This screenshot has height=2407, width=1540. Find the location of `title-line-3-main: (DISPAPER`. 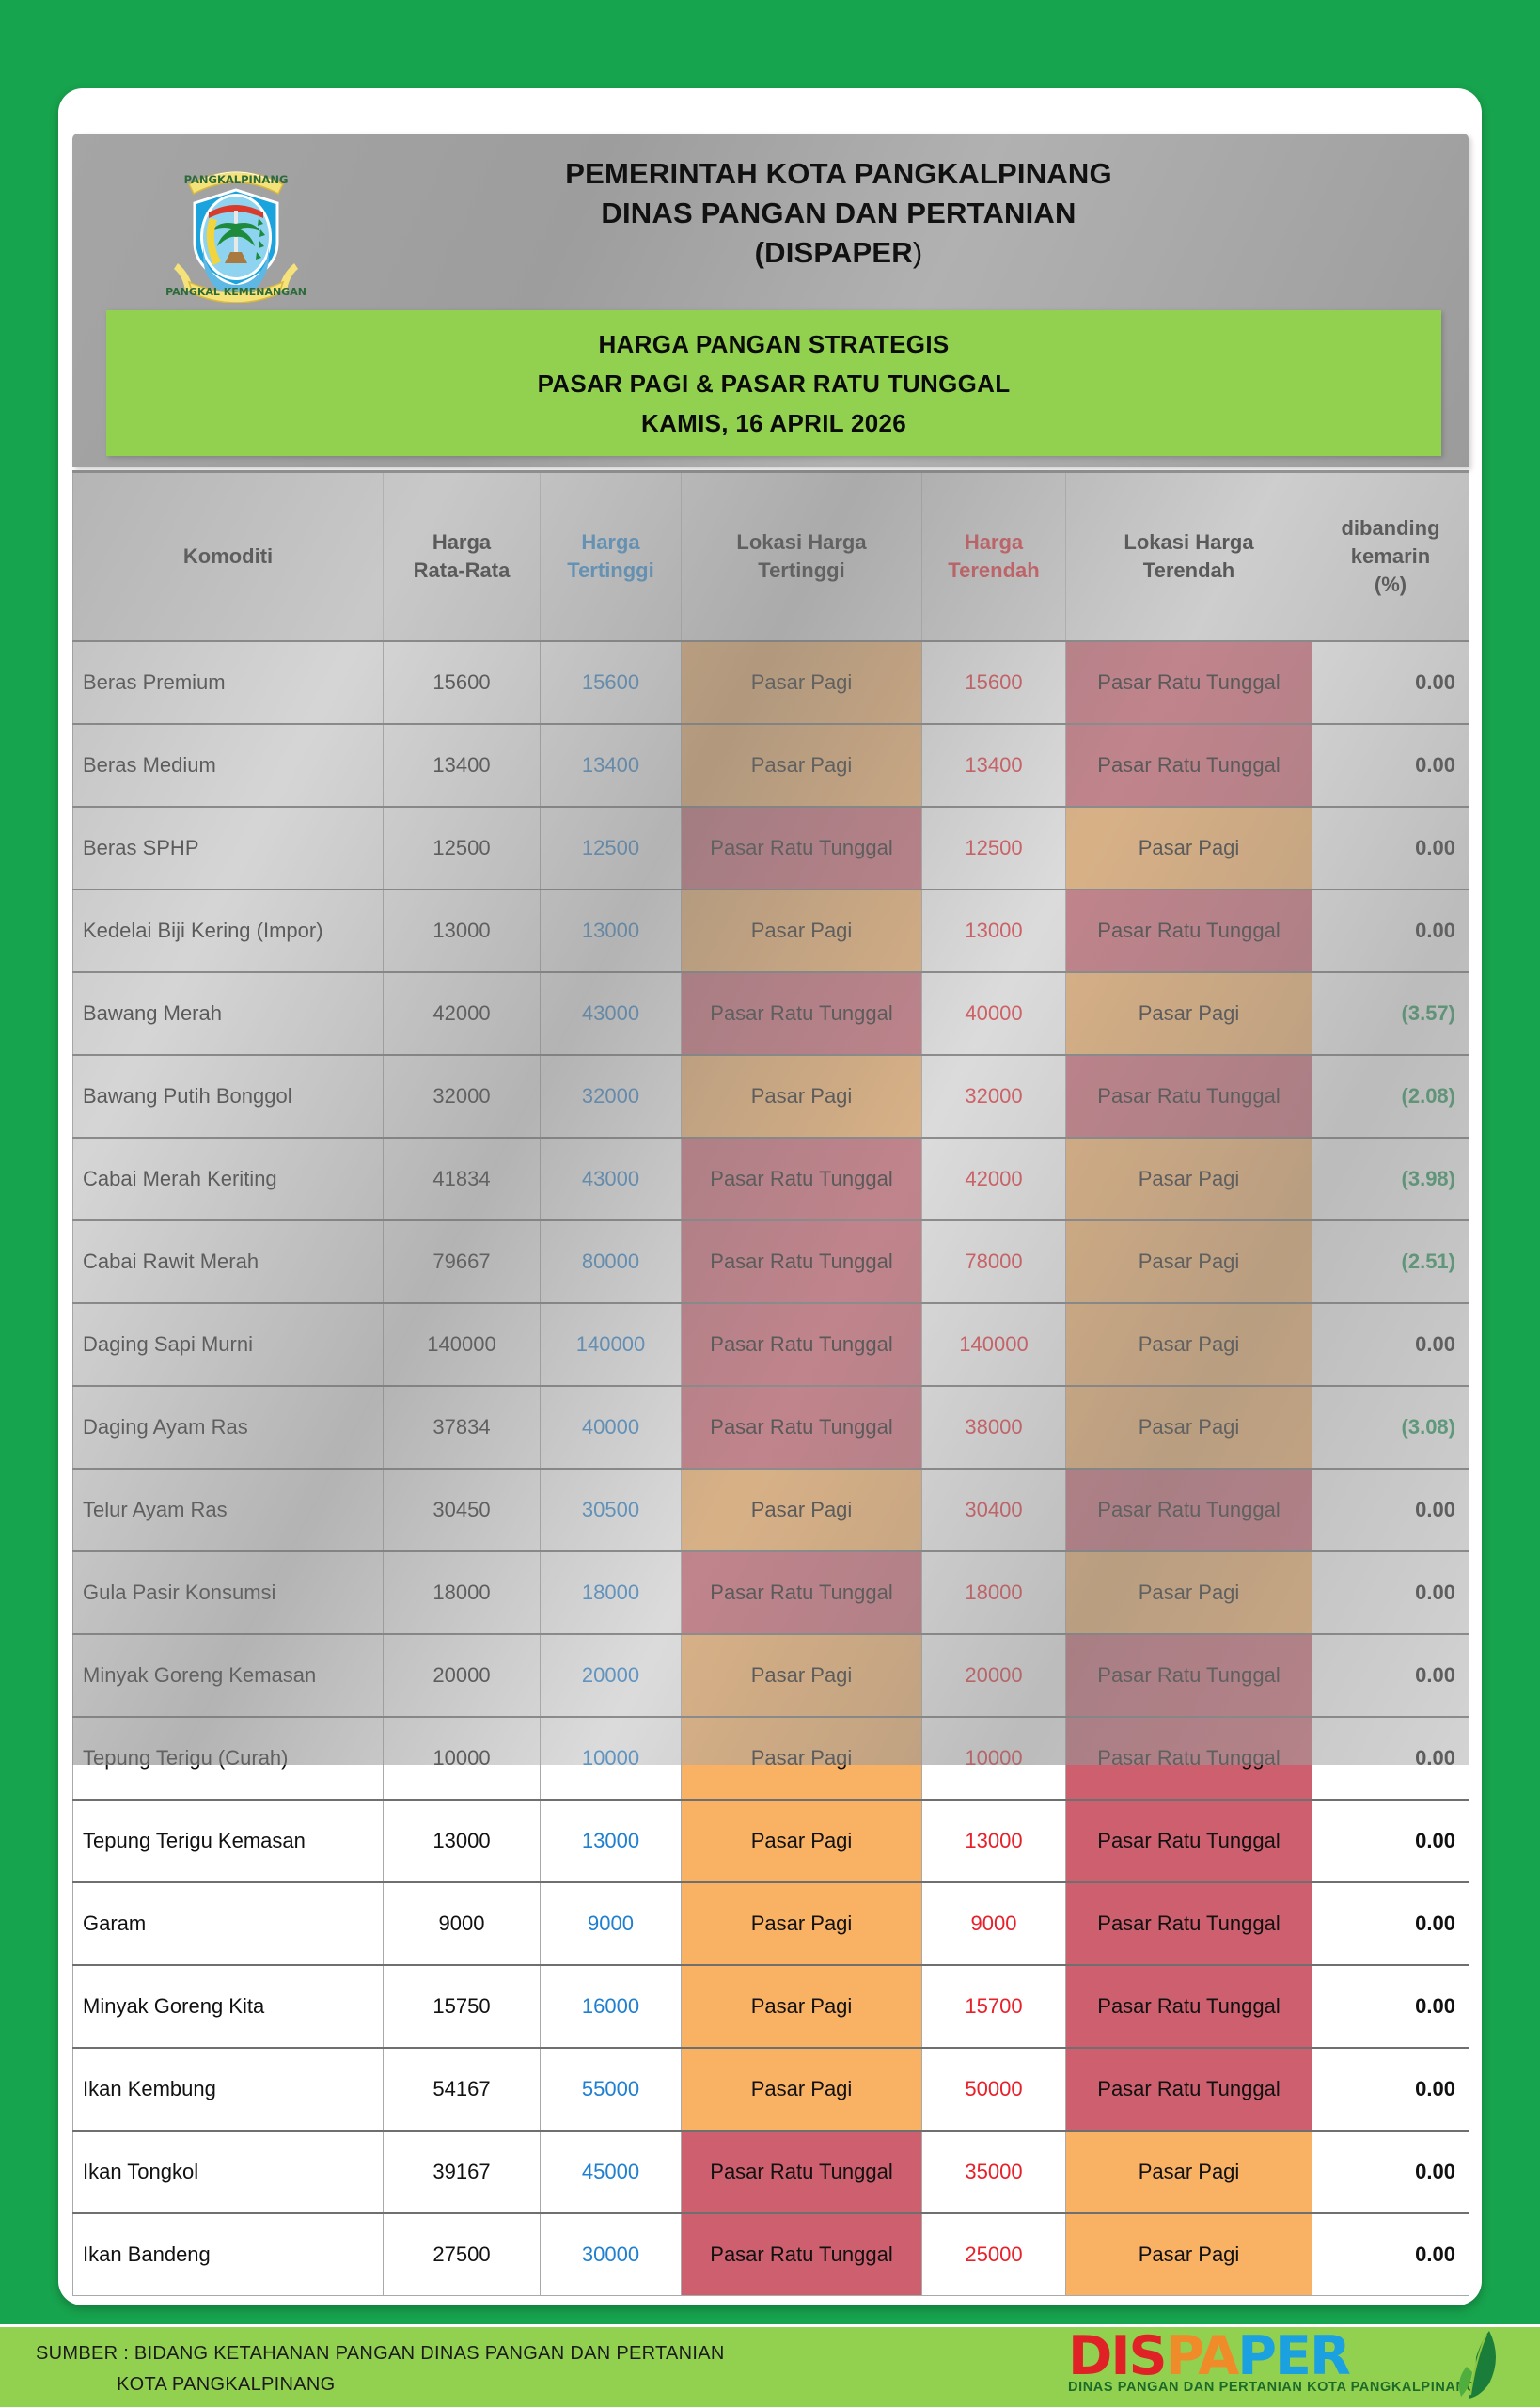

title-line-3-main: (DISPAPER is located at coordinates (834, 252).